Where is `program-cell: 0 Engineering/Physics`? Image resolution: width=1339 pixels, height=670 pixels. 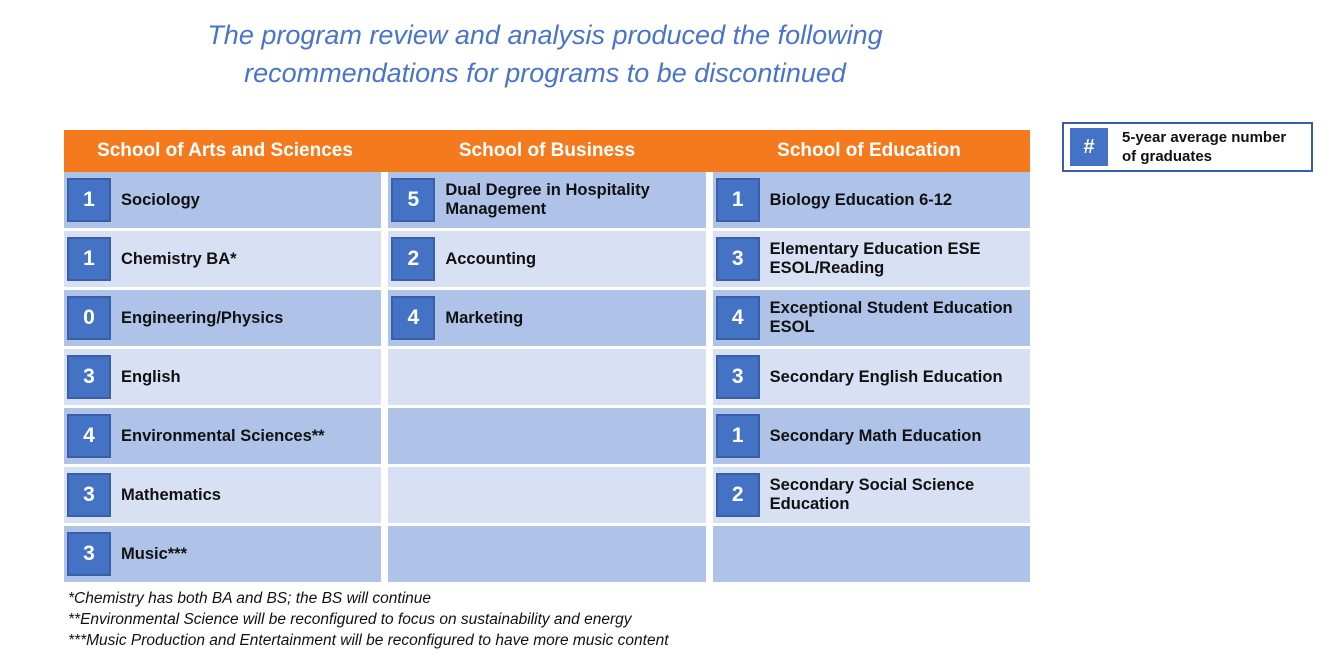 program-cell: 0 Engineering/Physics is located at coordinates (223, 318).